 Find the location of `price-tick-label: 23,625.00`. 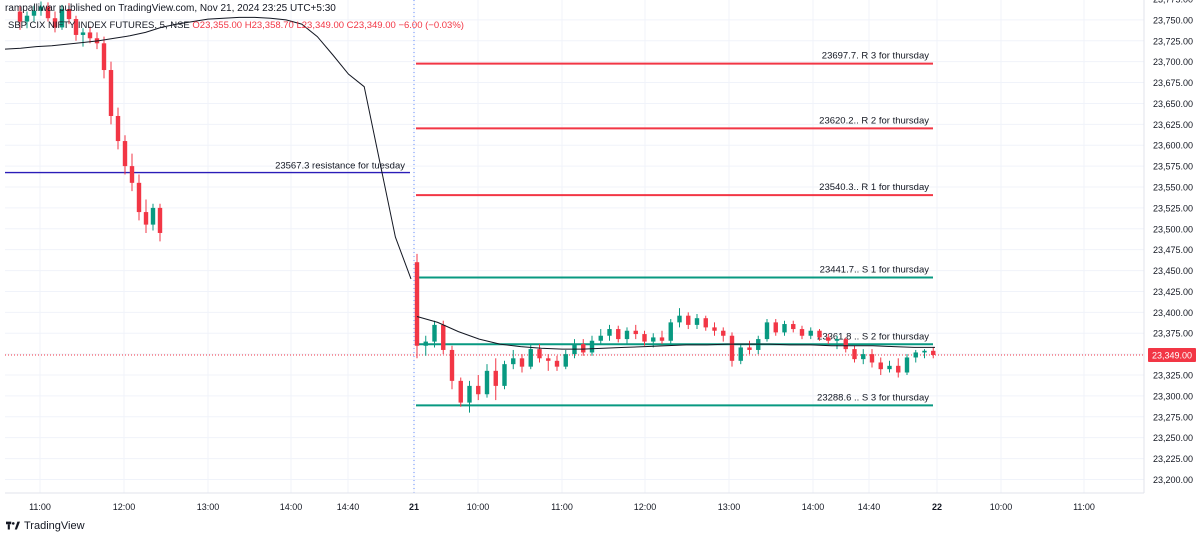

price-tick-label: 23,625.00 is located at coordinates (1173, 125).